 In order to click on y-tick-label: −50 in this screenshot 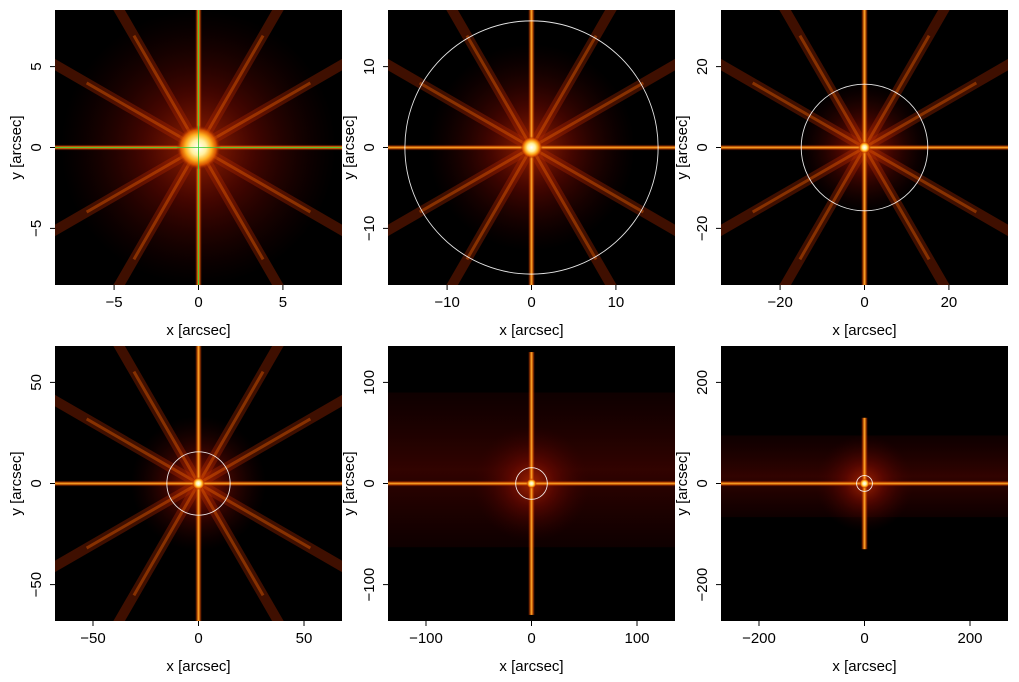, I will do `click(36, 584)`.